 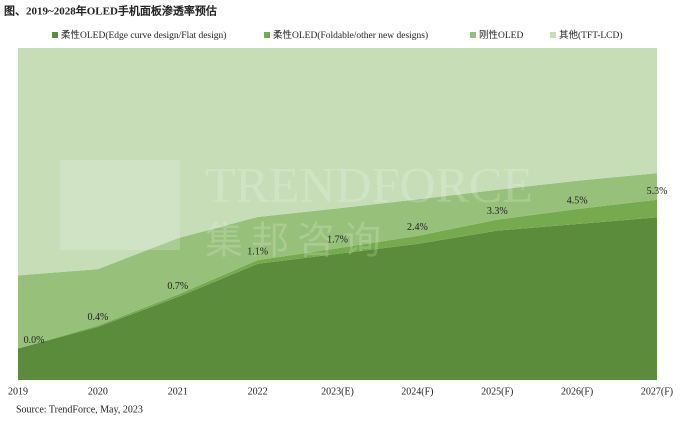 I want to click on x-tick-label: 2026(F), so click(x=577, y=391).